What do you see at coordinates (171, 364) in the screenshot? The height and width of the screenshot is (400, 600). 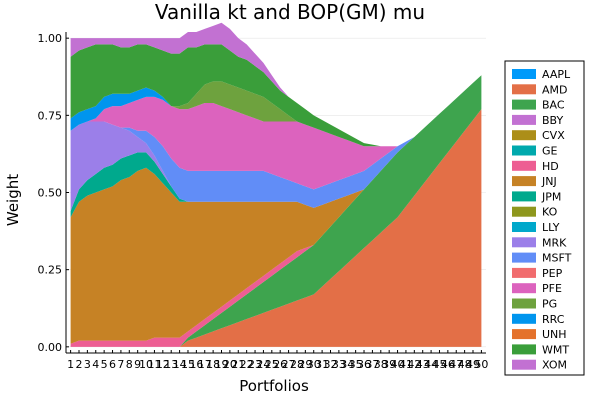 I see `x-tick-label: 13` at bounding box center [171, 364].